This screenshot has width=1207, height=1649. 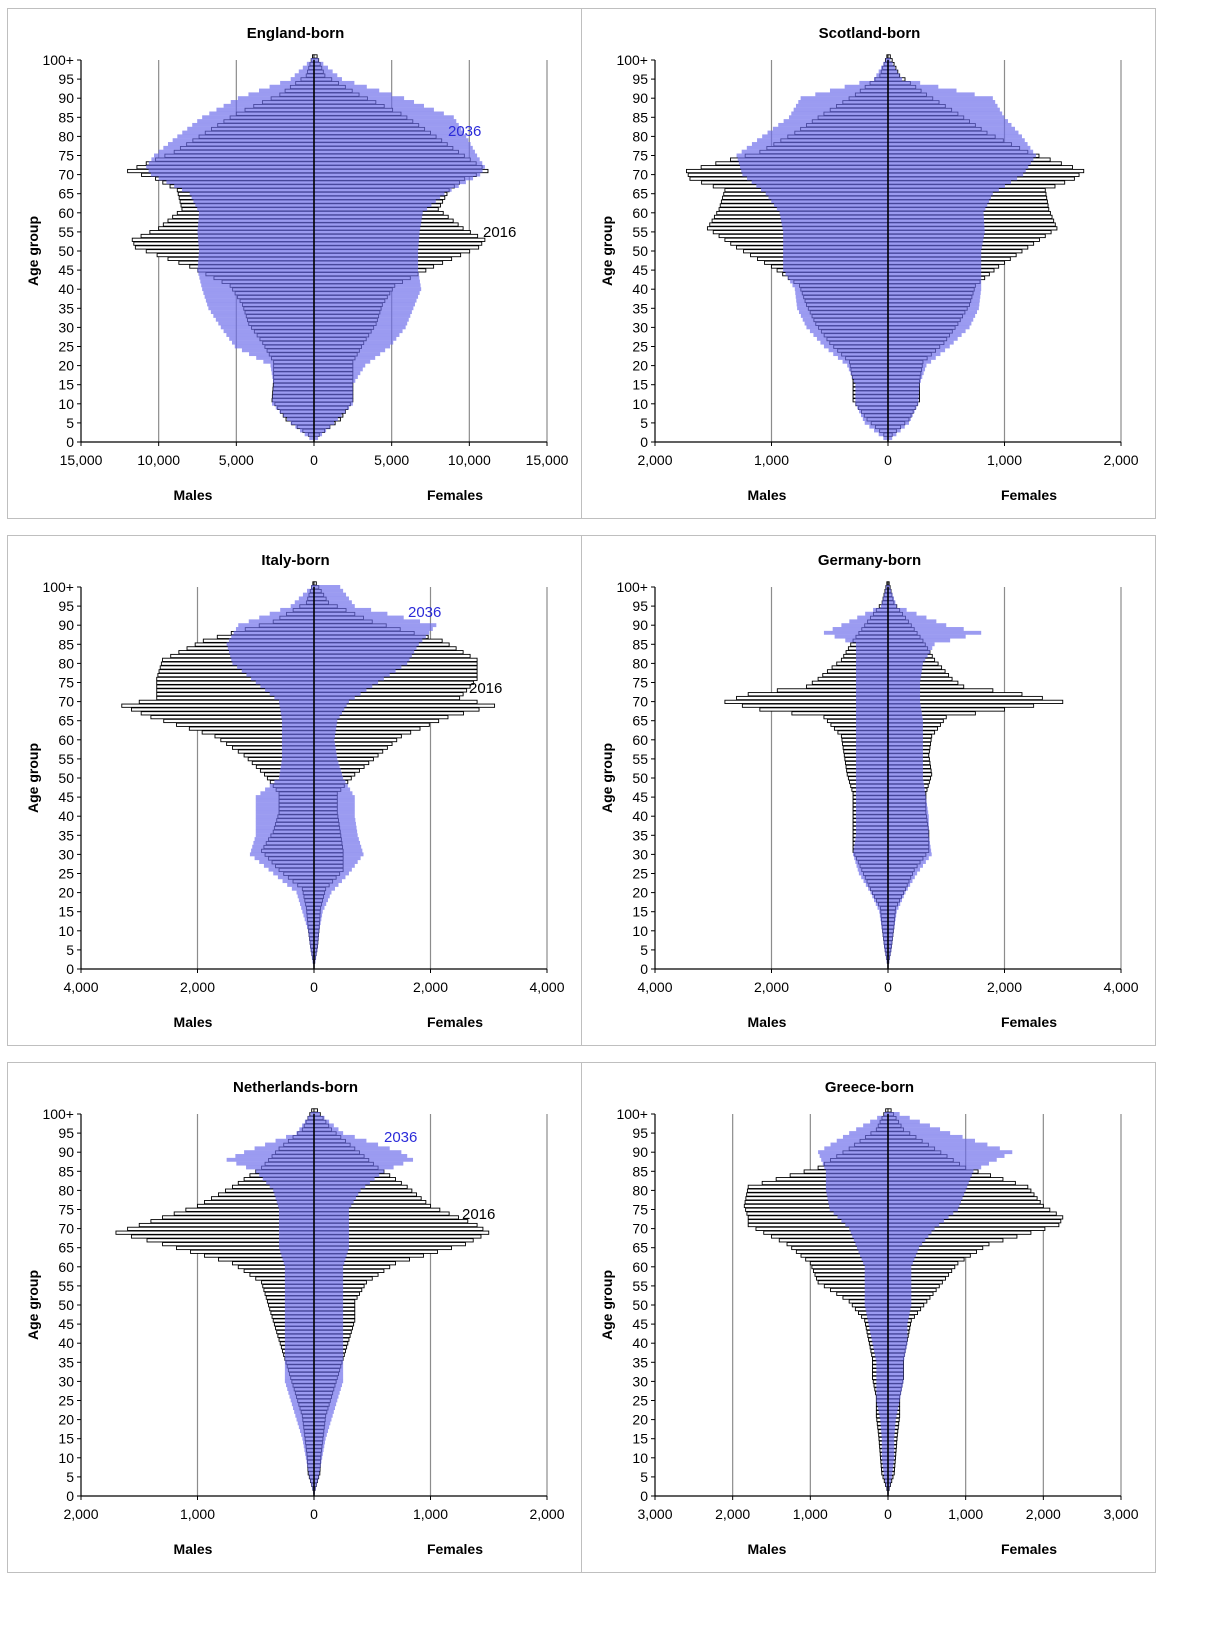 I want to click on x-tick-label: 5,000, so click(x=236, y=460).